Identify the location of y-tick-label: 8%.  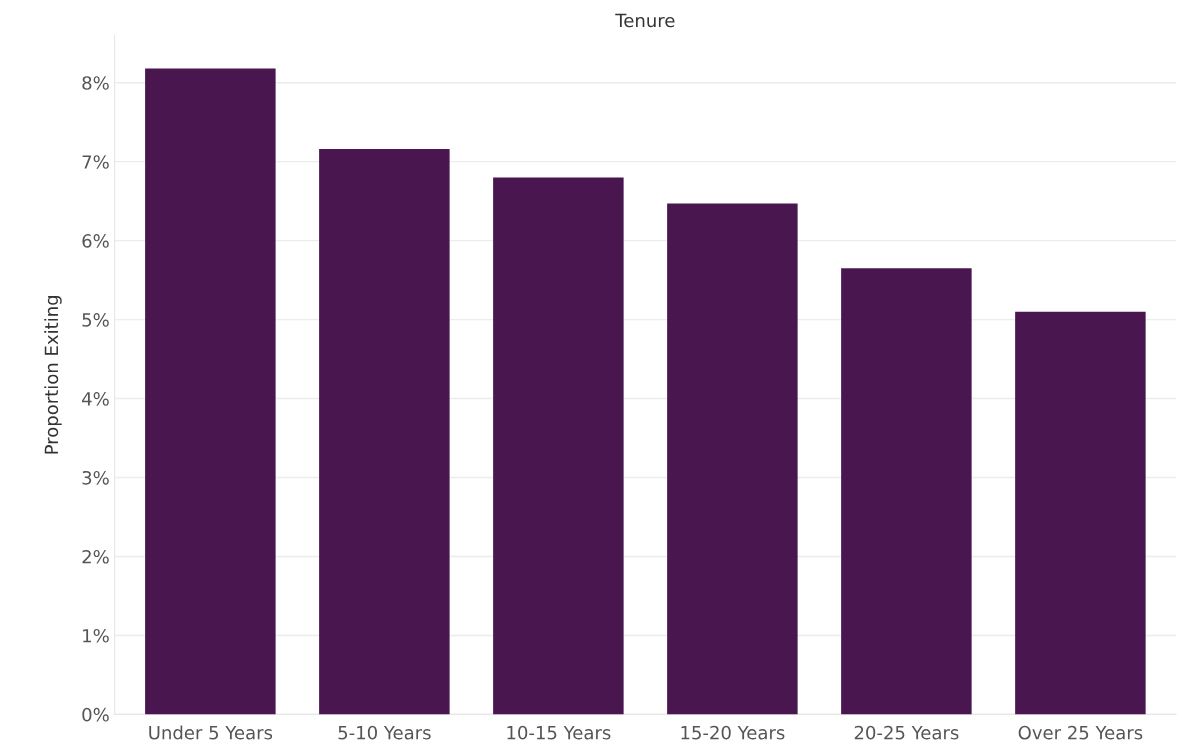
(95, 83).